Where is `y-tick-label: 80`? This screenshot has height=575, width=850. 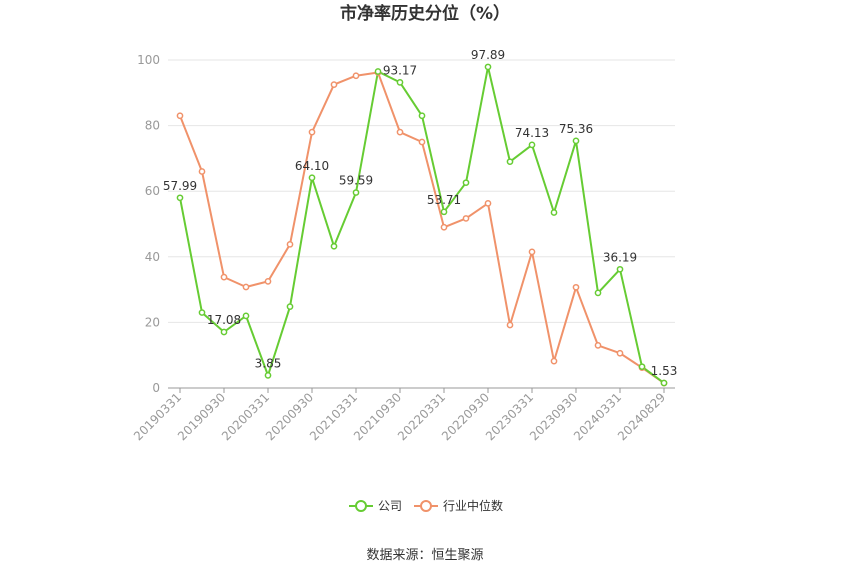 y-tick-label: 80 is located at coordinates (152, 126).